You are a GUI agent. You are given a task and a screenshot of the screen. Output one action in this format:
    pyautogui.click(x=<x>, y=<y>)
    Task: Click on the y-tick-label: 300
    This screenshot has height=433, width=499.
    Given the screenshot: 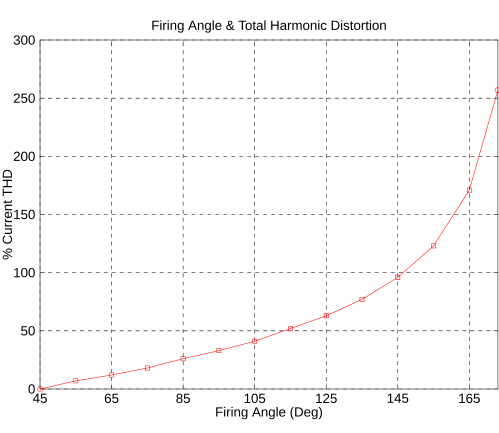 What is the action you would take?
    pyautogui.click(x=24, y=40)
    